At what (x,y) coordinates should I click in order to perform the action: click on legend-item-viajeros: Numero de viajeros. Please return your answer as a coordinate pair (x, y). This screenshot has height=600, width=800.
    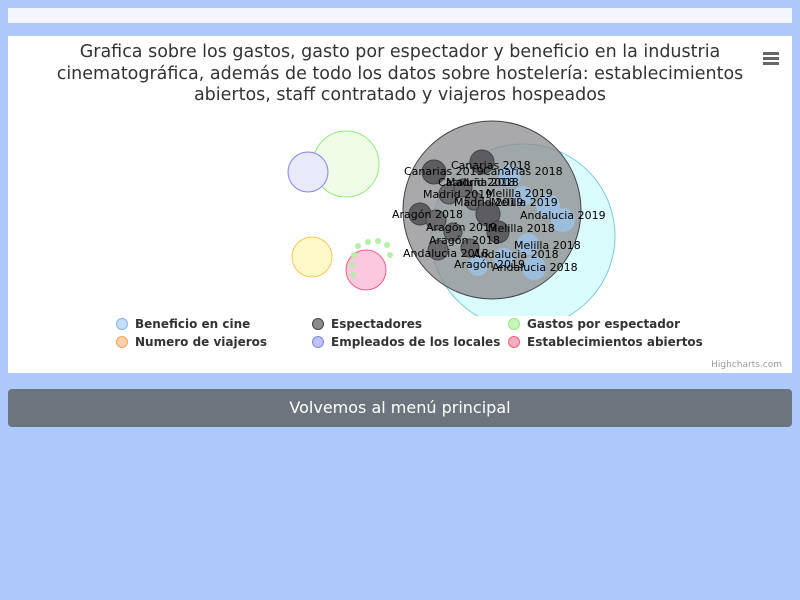
    Looking at the image, I should click on (191, 343).